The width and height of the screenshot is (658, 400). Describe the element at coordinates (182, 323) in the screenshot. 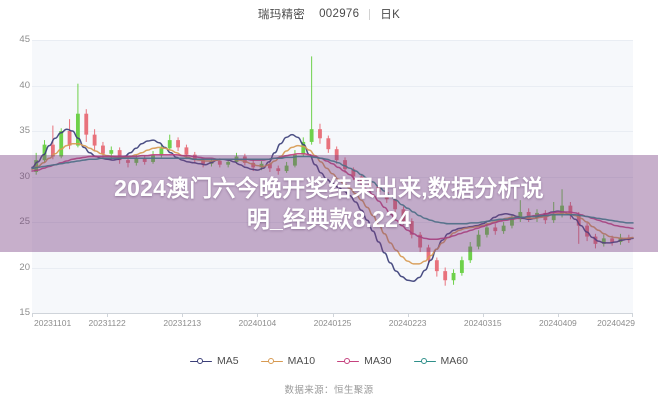

I see `x-axis-tick-label: 20231213` at that location.